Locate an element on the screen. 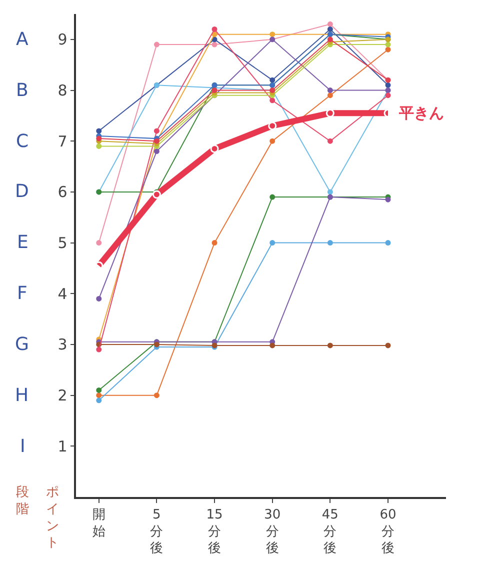 This screenshot has width=496, height=569. text: G is located at coordinates (22, 344).